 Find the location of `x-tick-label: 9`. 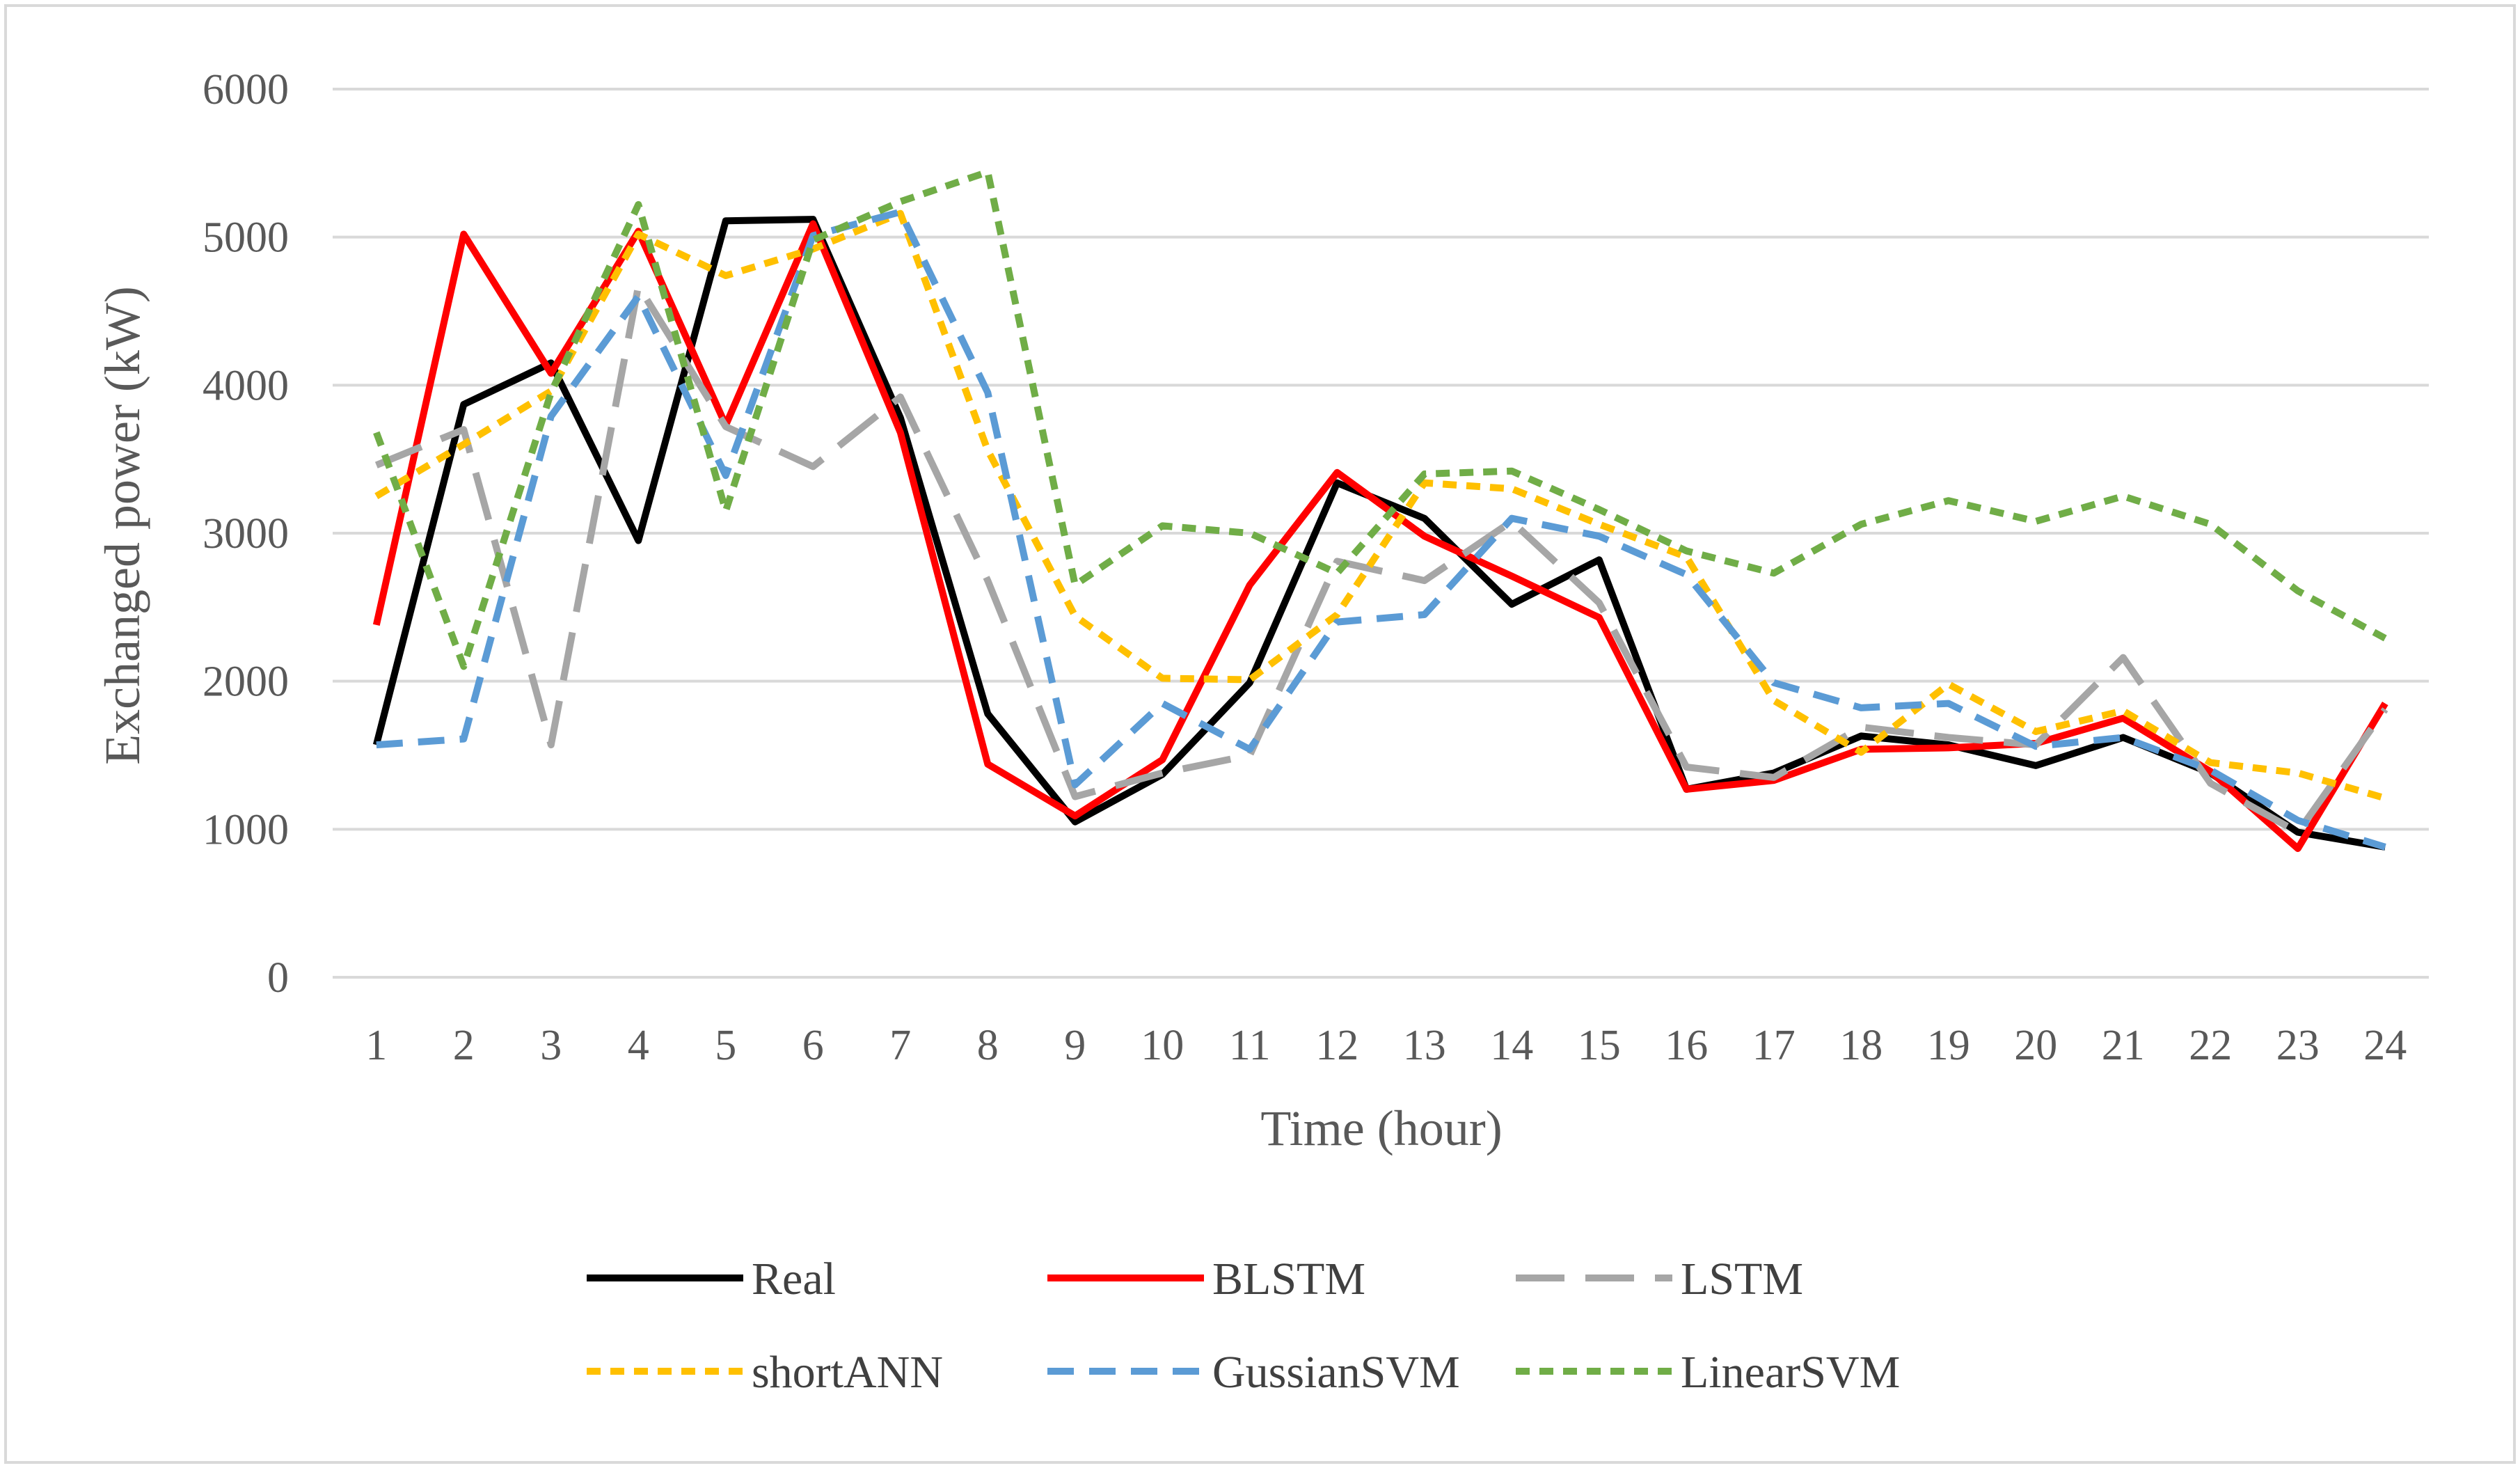

x-tick-label: 9 is located at coordinates (1075, 1045).